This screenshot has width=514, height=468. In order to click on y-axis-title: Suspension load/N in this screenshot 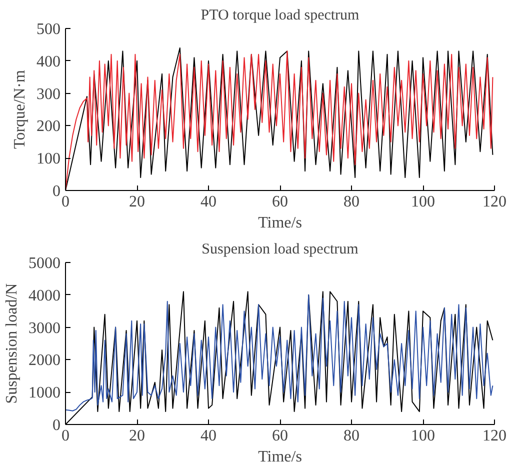, I will do `click(12, 343)`.